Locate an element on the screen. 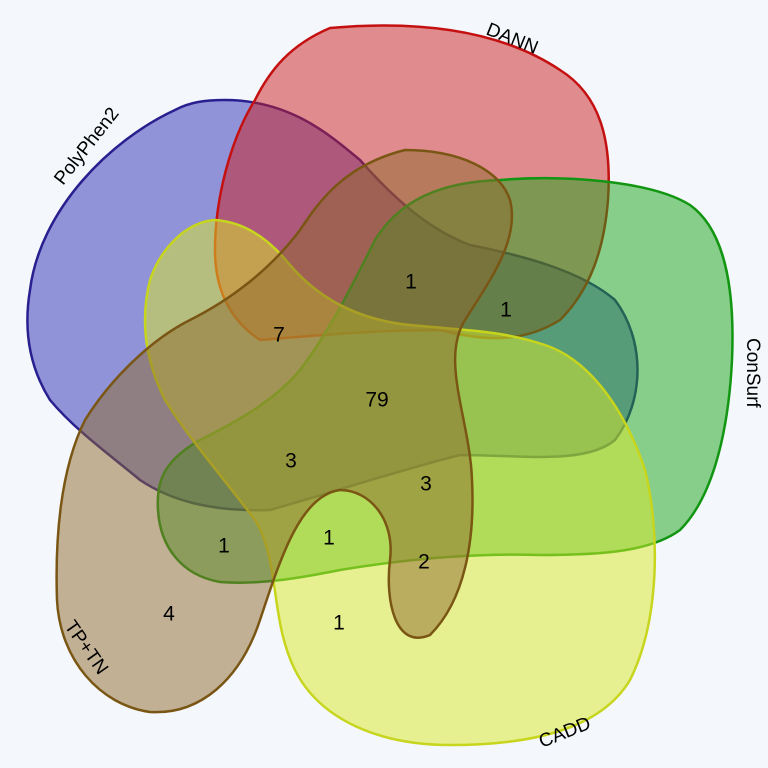 This screenshot has width=768, height=768. region-count: 4 is located at coordinates (169, 614).